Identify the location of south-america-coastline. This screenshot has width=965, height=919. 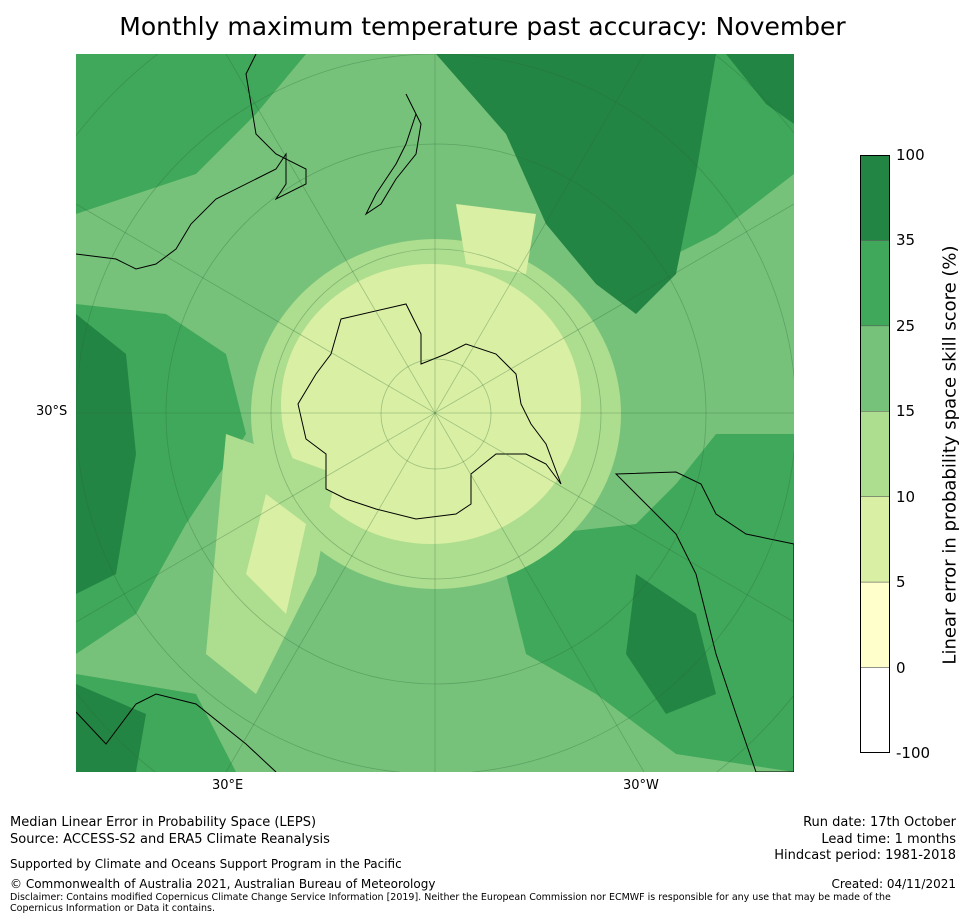
(704, 621).